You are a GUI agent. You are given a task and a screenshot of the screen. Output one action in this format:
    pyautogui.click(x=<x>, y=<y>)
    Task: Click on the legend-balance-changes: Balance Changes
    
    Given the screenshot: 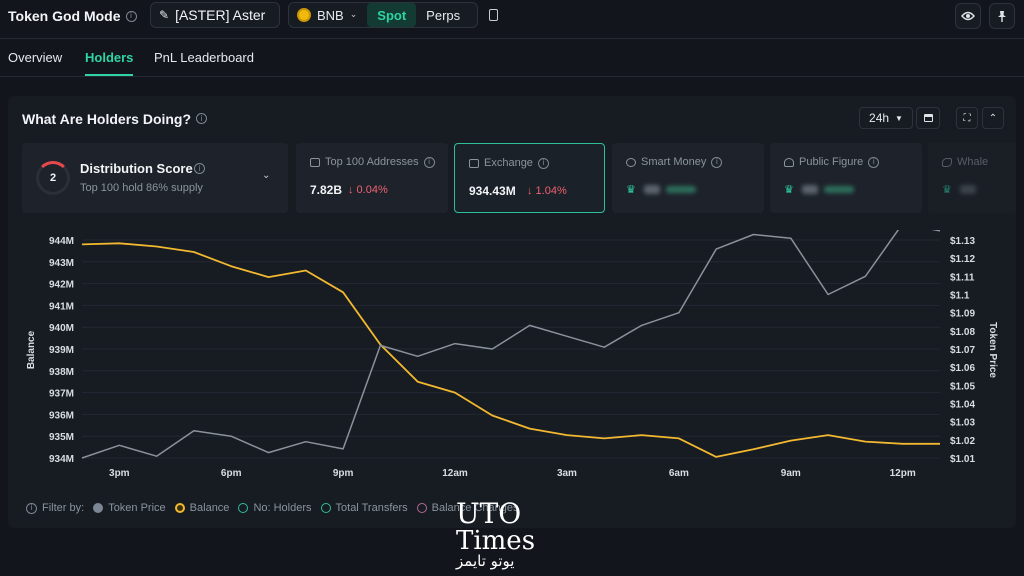 What is the action you would take?
    pyautogui.click(x=467, y=508)
    